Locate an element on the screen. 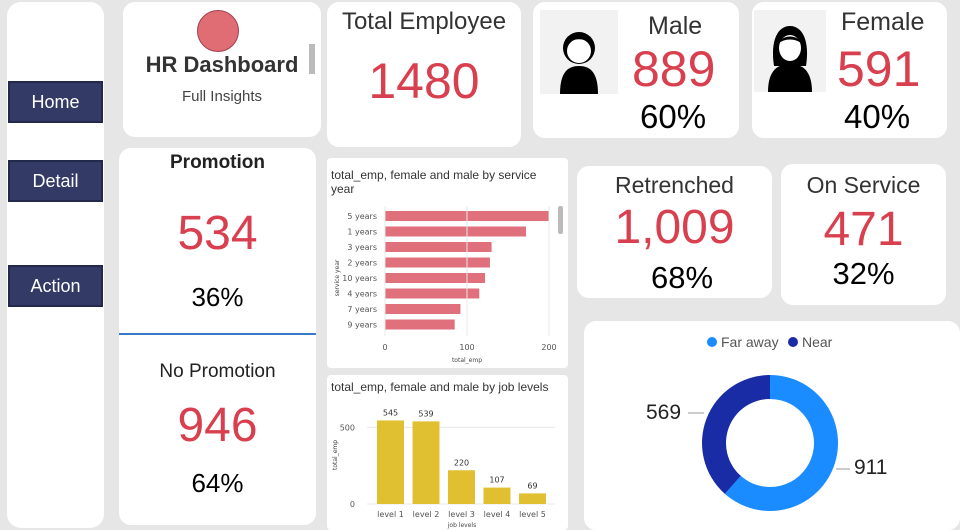  male-card: Male 889 60% is located at coordinates (636, 70).